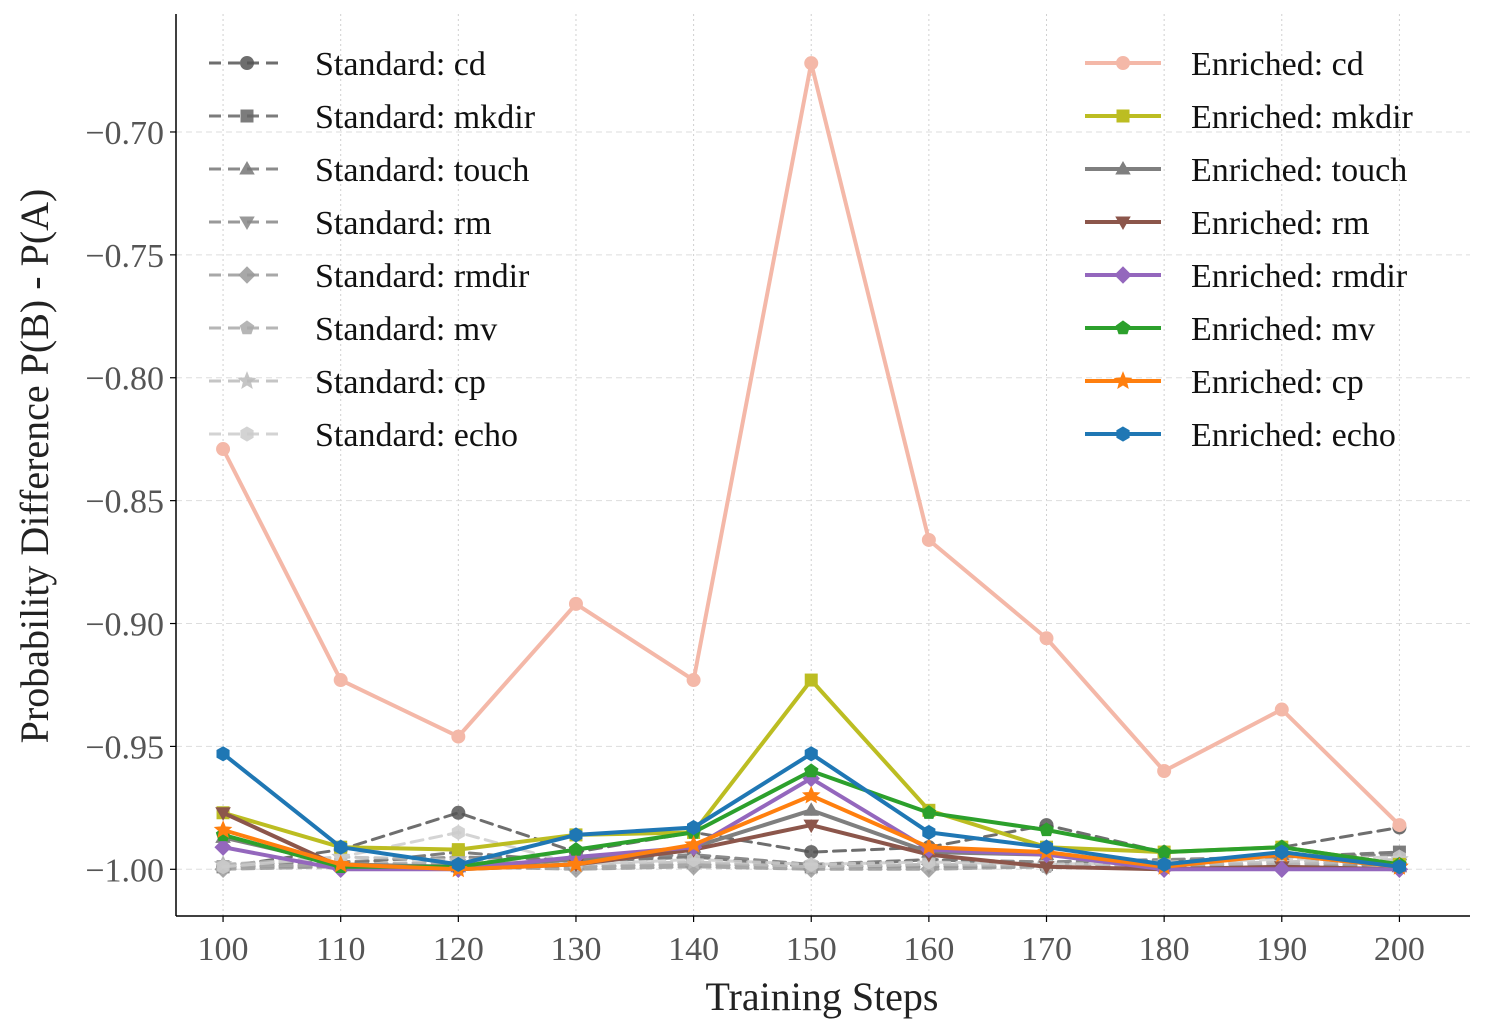 The width and height of the screenshot is (1486, 1036). I want to click on legend-item-enriched-rmdir: Enriched: rmdir, so click(1246, 276).